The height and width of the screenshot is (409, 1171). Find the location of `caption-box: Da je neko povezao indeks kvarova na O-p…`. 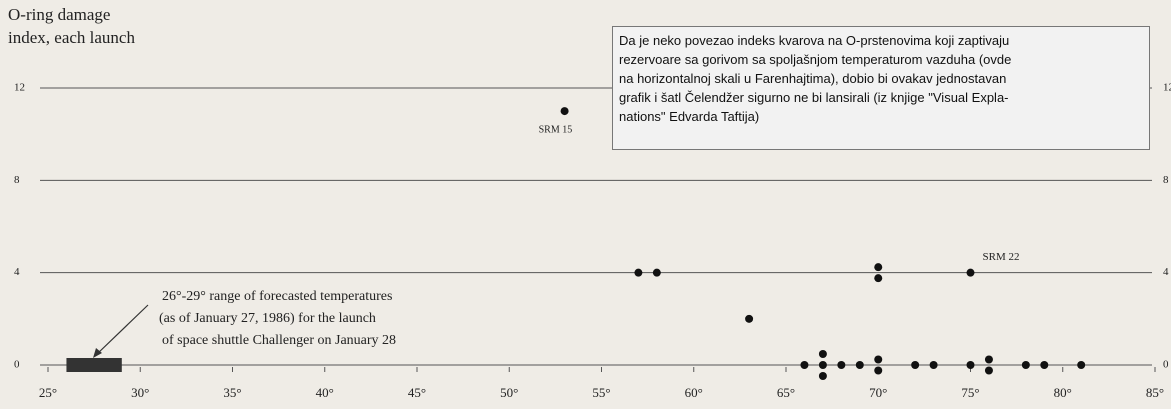

caption-box: Da je neko povezao indeks kvarova na O-p… is located at coordinates (881, 88).